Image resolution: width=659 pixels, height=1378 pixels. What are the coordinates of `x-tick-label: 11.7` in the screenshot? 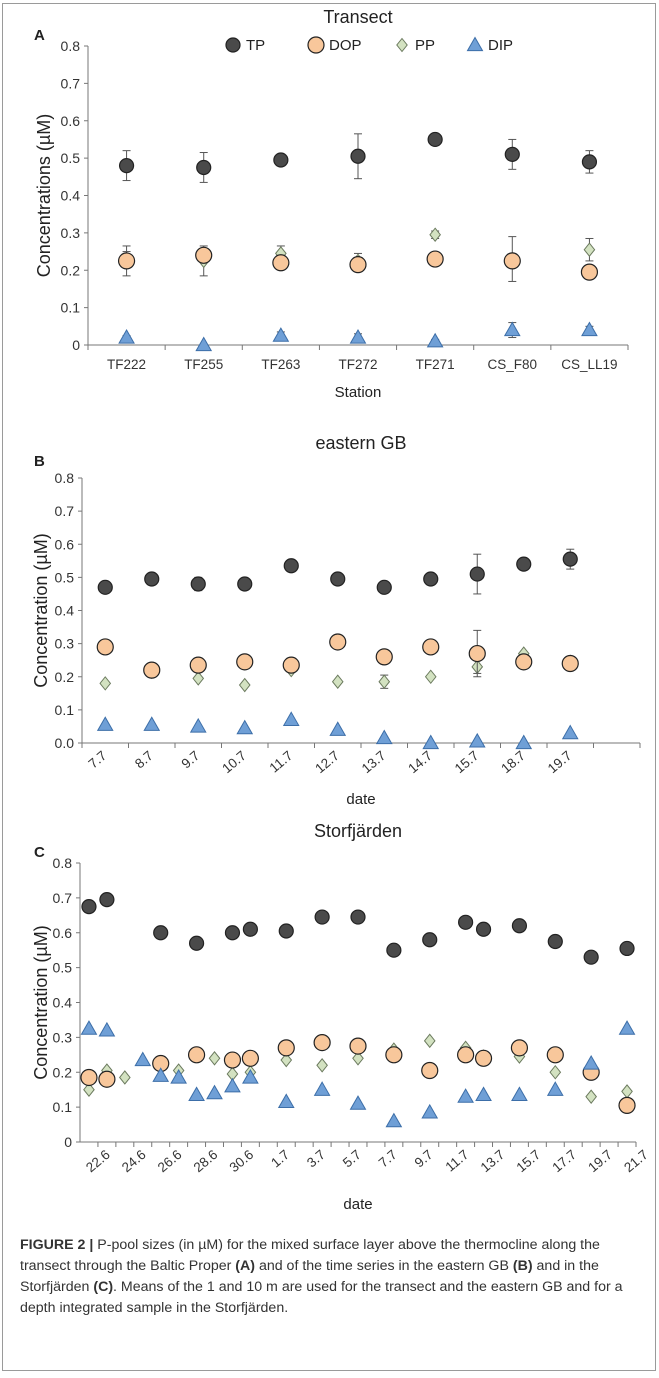 It's located at (457, 1161).